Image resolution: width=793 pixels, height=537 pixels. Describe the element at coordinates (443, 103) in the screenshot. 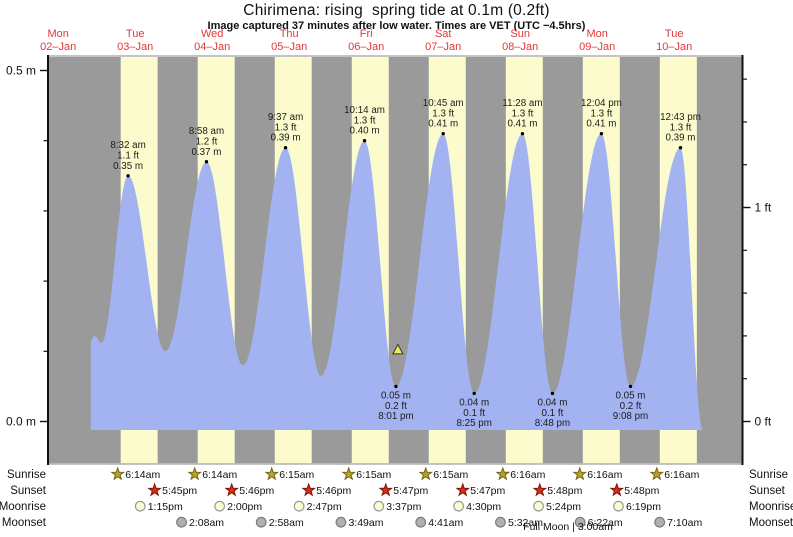

I see `high-tide-time-label: 10:45 am` at that location.